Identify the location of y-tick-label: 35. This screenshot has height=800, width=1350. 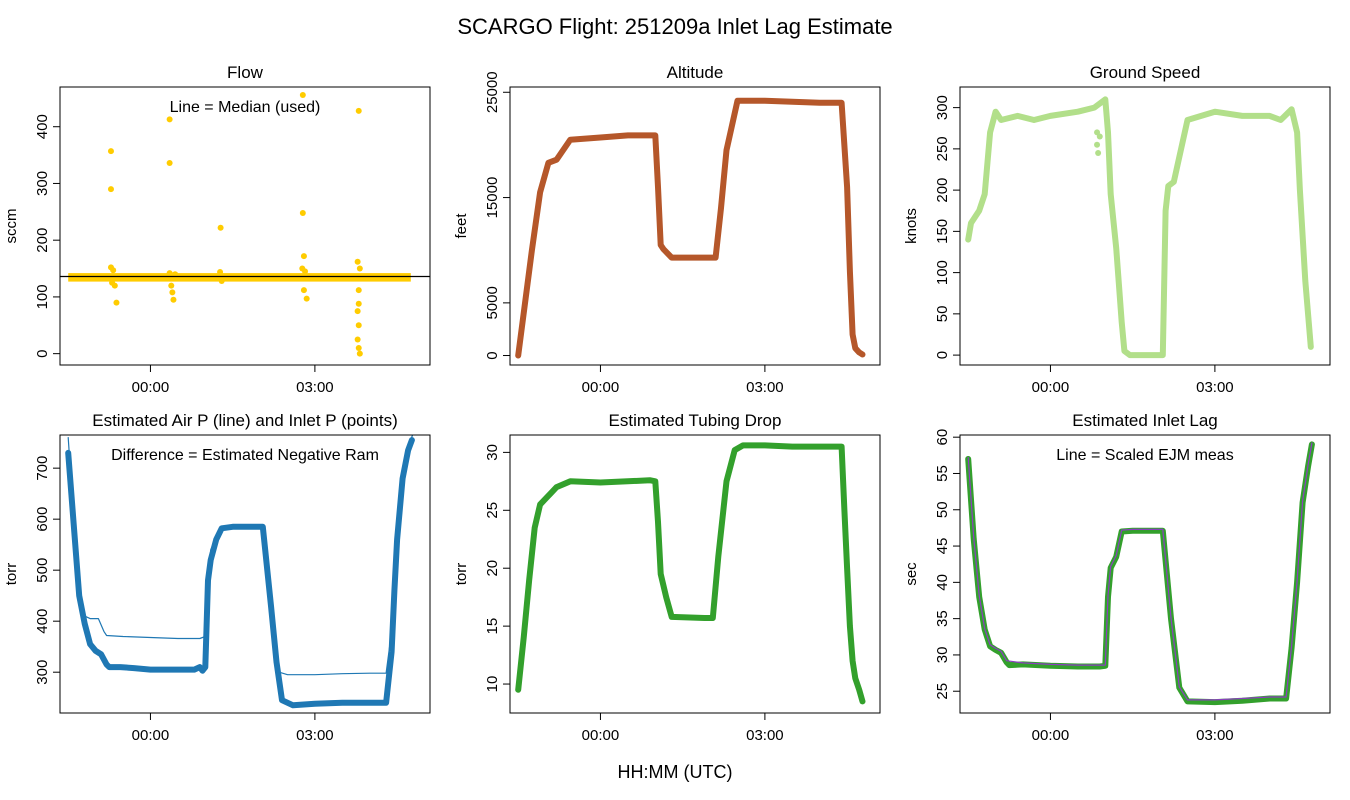
(942, 618).